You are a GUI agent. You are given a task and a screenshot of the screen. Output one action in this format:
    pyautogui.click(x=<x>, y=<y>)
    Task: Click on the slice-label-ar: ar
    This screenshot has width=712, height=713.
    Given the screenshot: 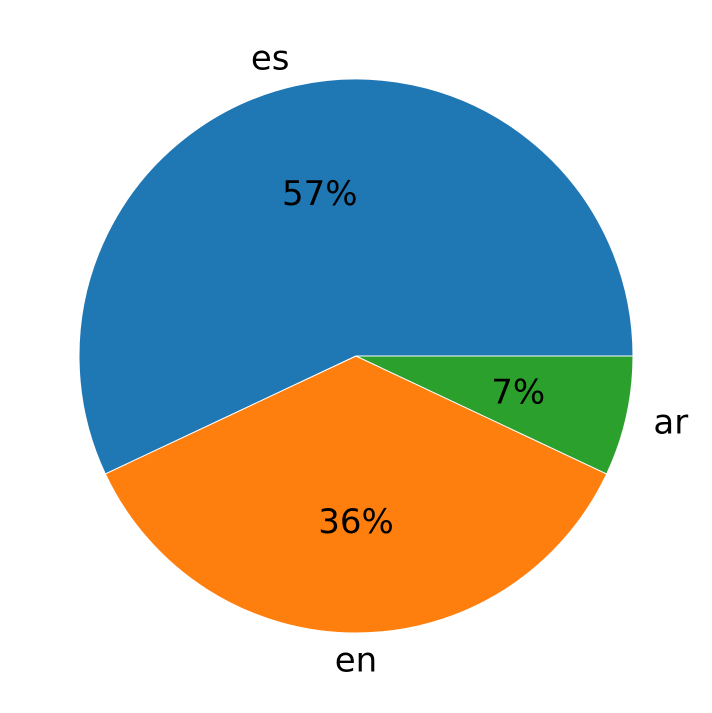 What is the action you would take?
    pyautogui.click(x=670, y=422)
    